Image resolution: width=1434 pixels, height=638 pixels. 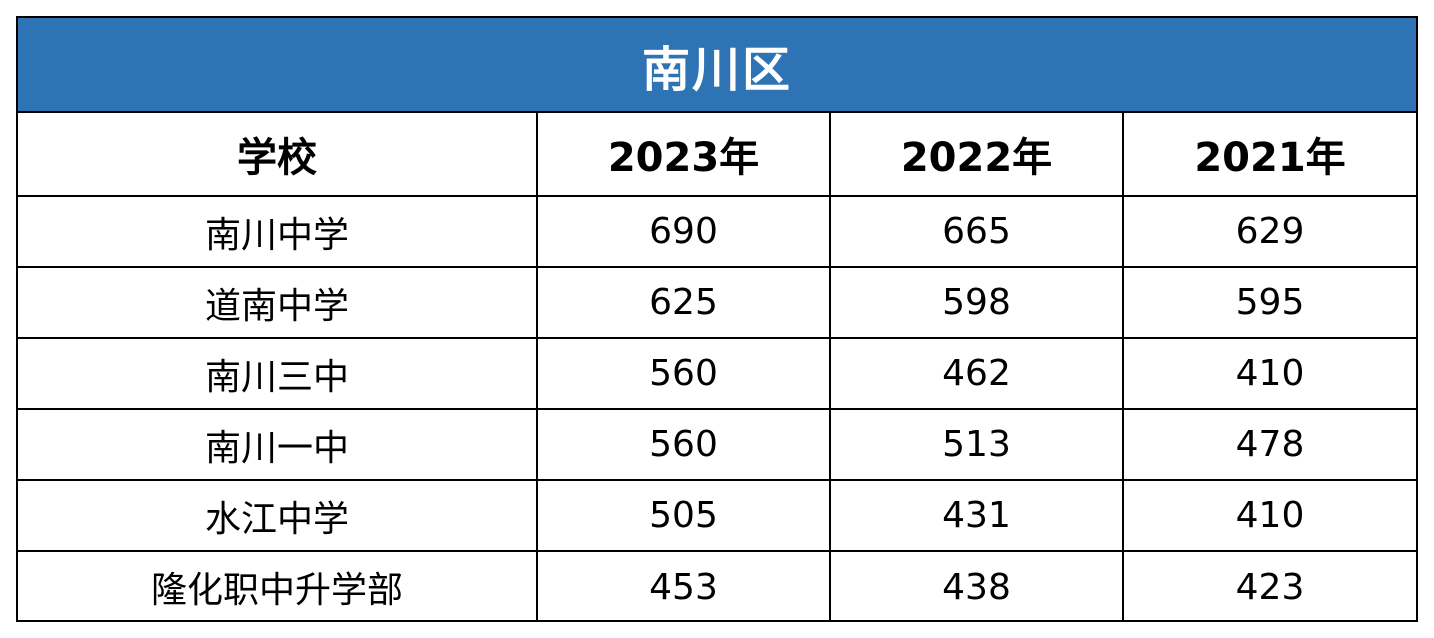 I want to click on score-2022-cell: 438, so click(x=976, y=586).